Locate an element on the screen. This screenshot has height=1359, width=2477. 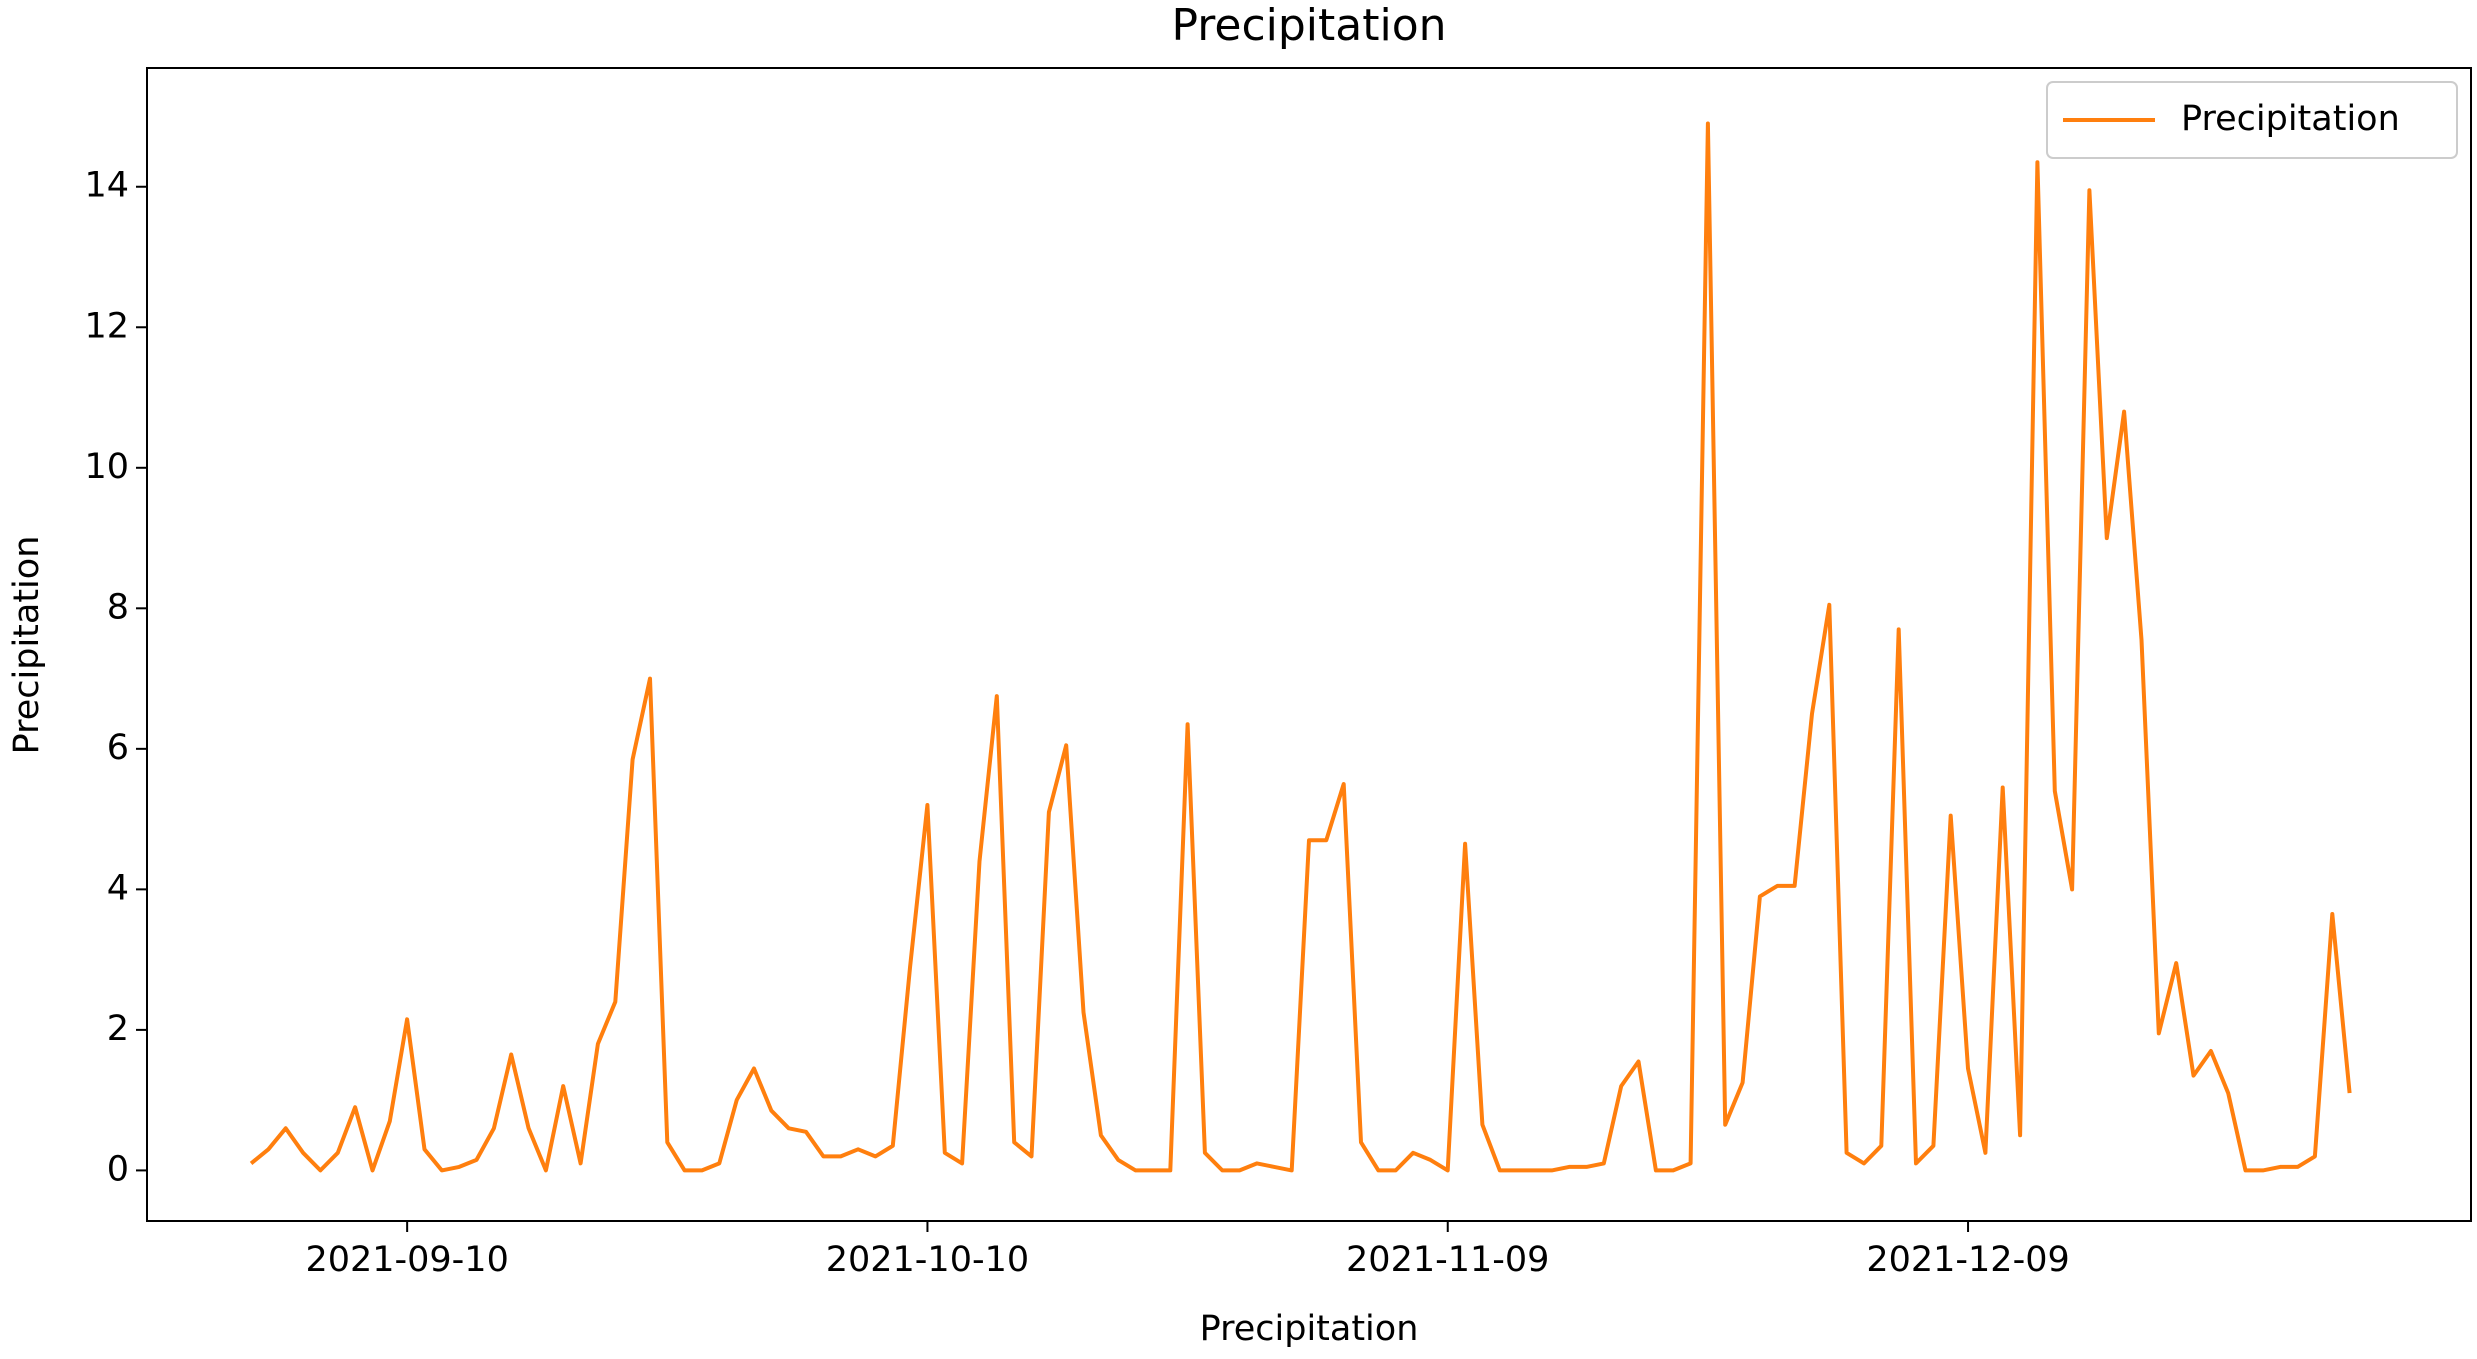
chart-title: Precipitation is located at coordinates (1308, 25).